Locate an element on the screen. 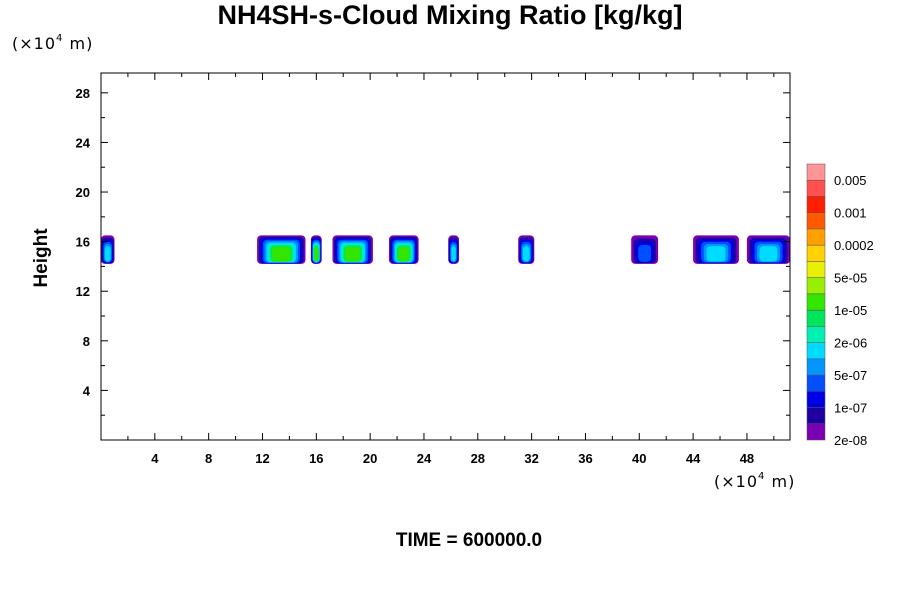 The width and height of the screenshot is (900, 600). x-tick-label: 4 is located at coordinates (155, 458).